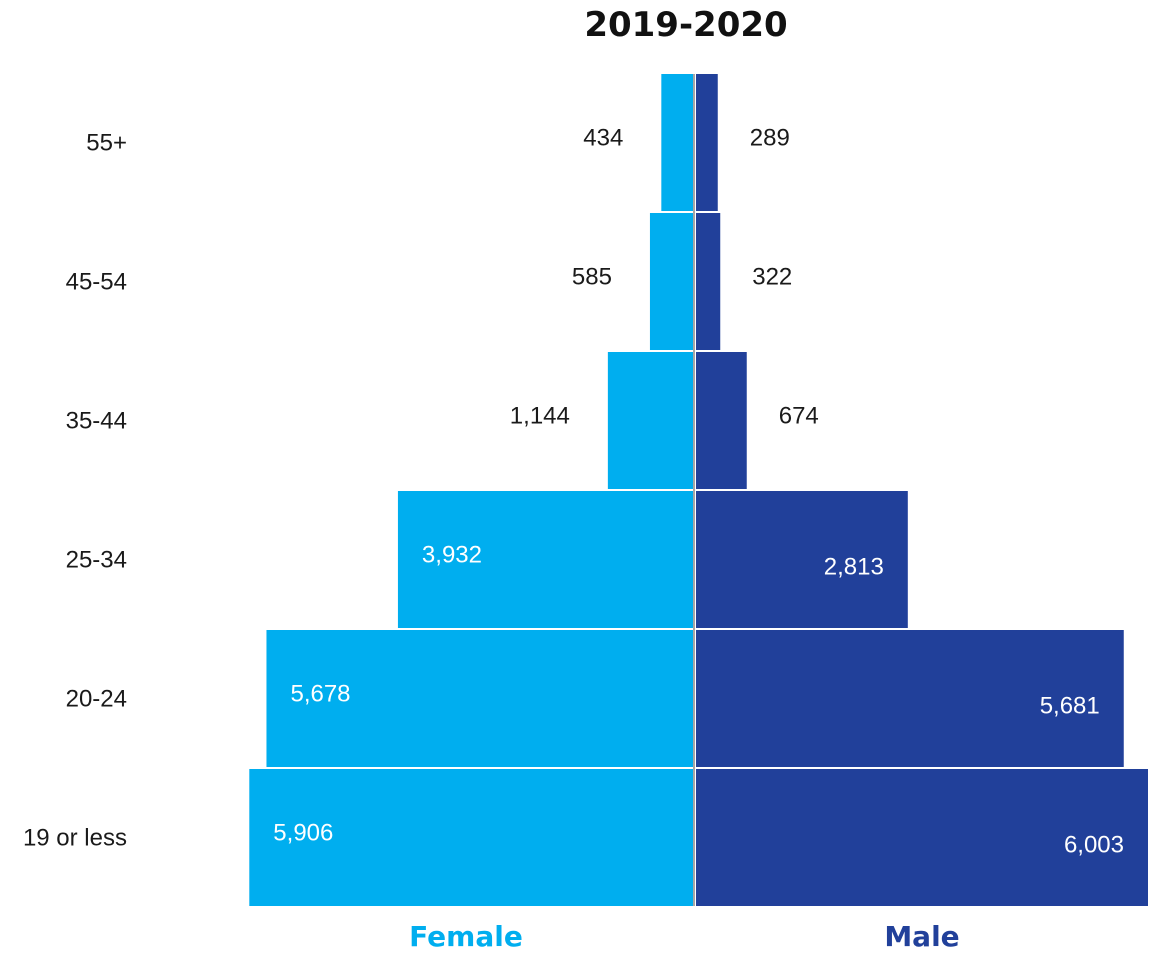 This screenshot has height=960, width=1154. What do you see at coordinates (1094, 845) in the screenshot?
I see `value-label-male-19-or-less: 6,003` at bounding box center [1094, 845].